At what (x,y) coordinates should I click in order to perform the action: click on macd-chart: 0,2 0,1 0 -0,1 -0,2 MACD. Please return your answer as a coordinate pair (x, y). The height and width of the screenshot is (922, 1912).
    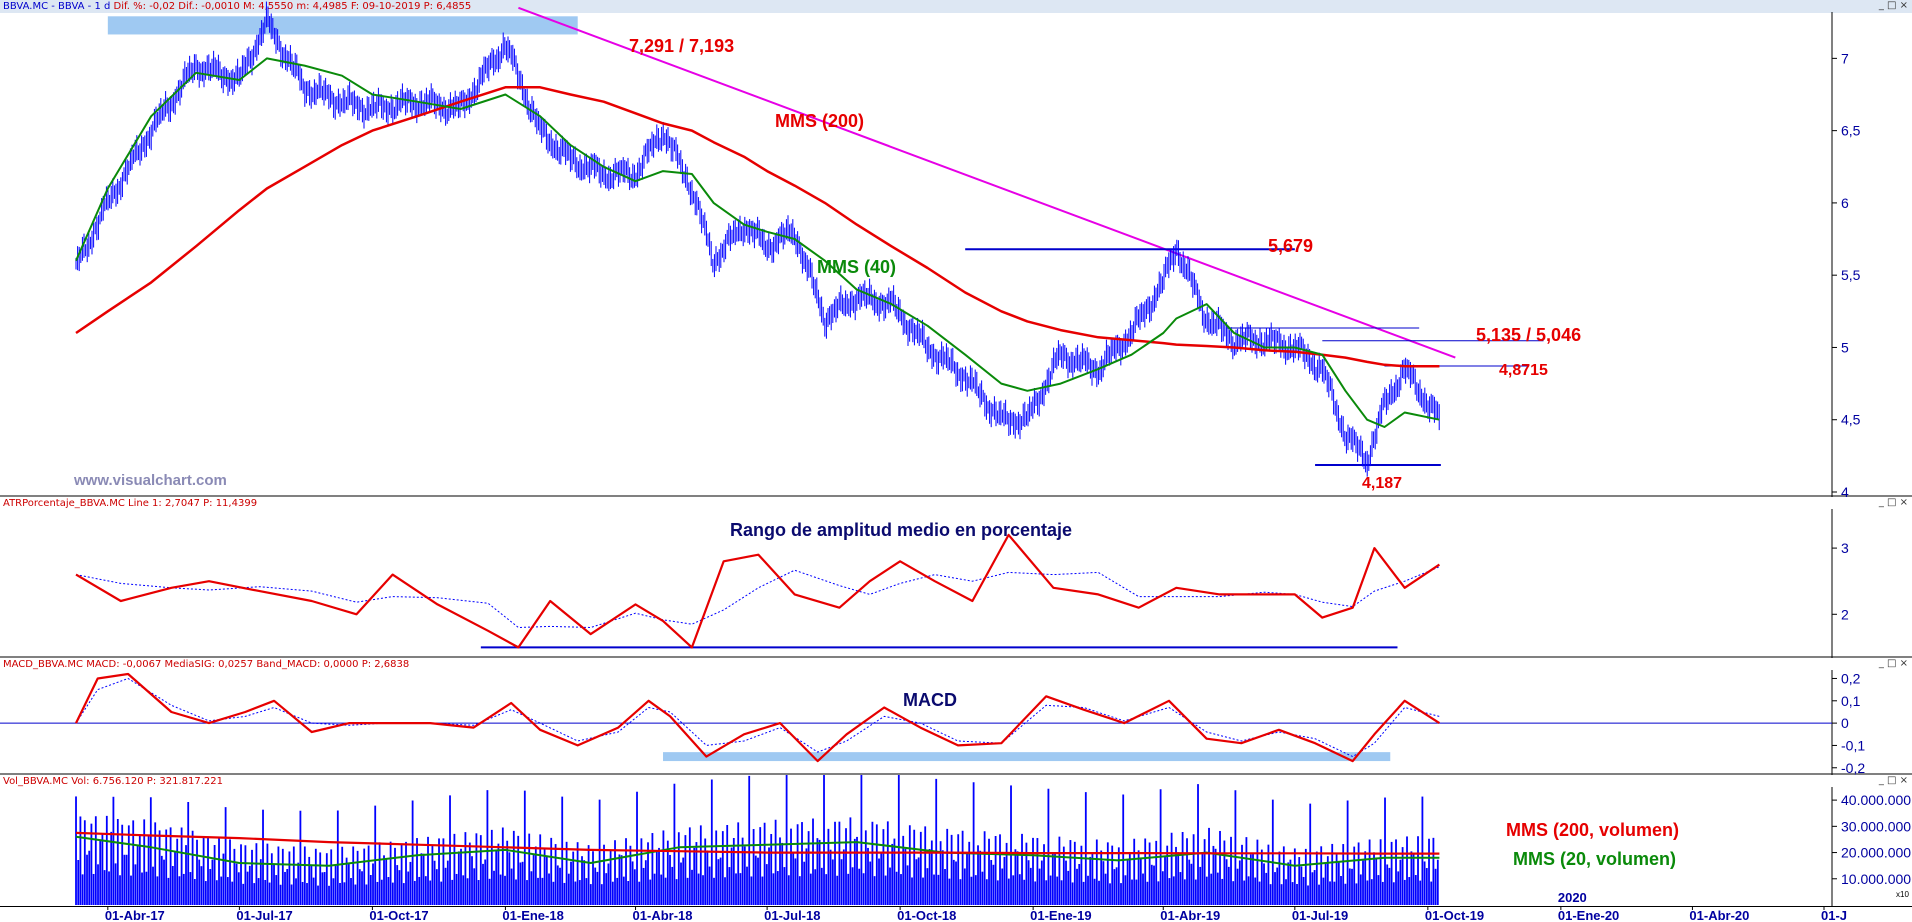
    Looking at the image, I should click on (956, 716).